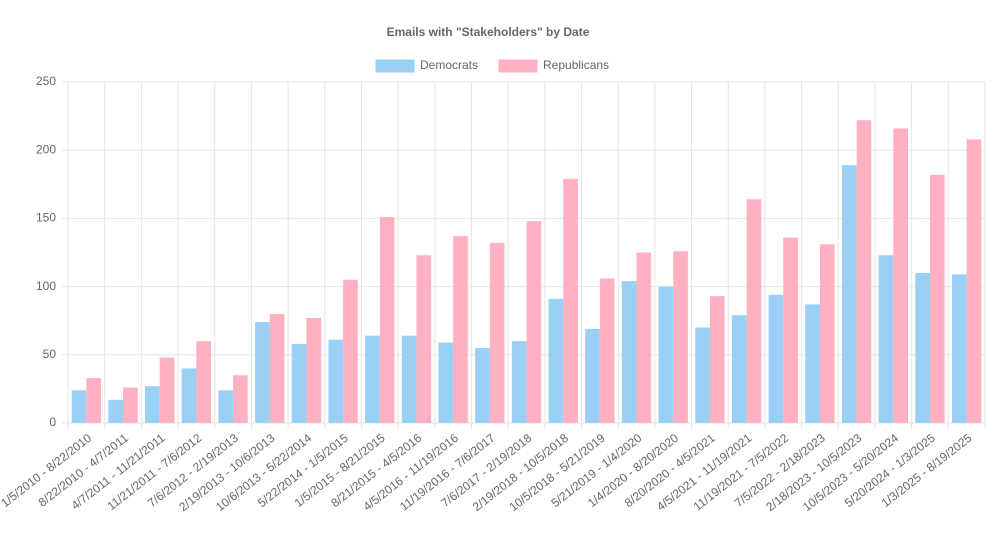 This screenshot has height=540, width=1000. I want to click on legend-label: Republicans, so click(576, 65).